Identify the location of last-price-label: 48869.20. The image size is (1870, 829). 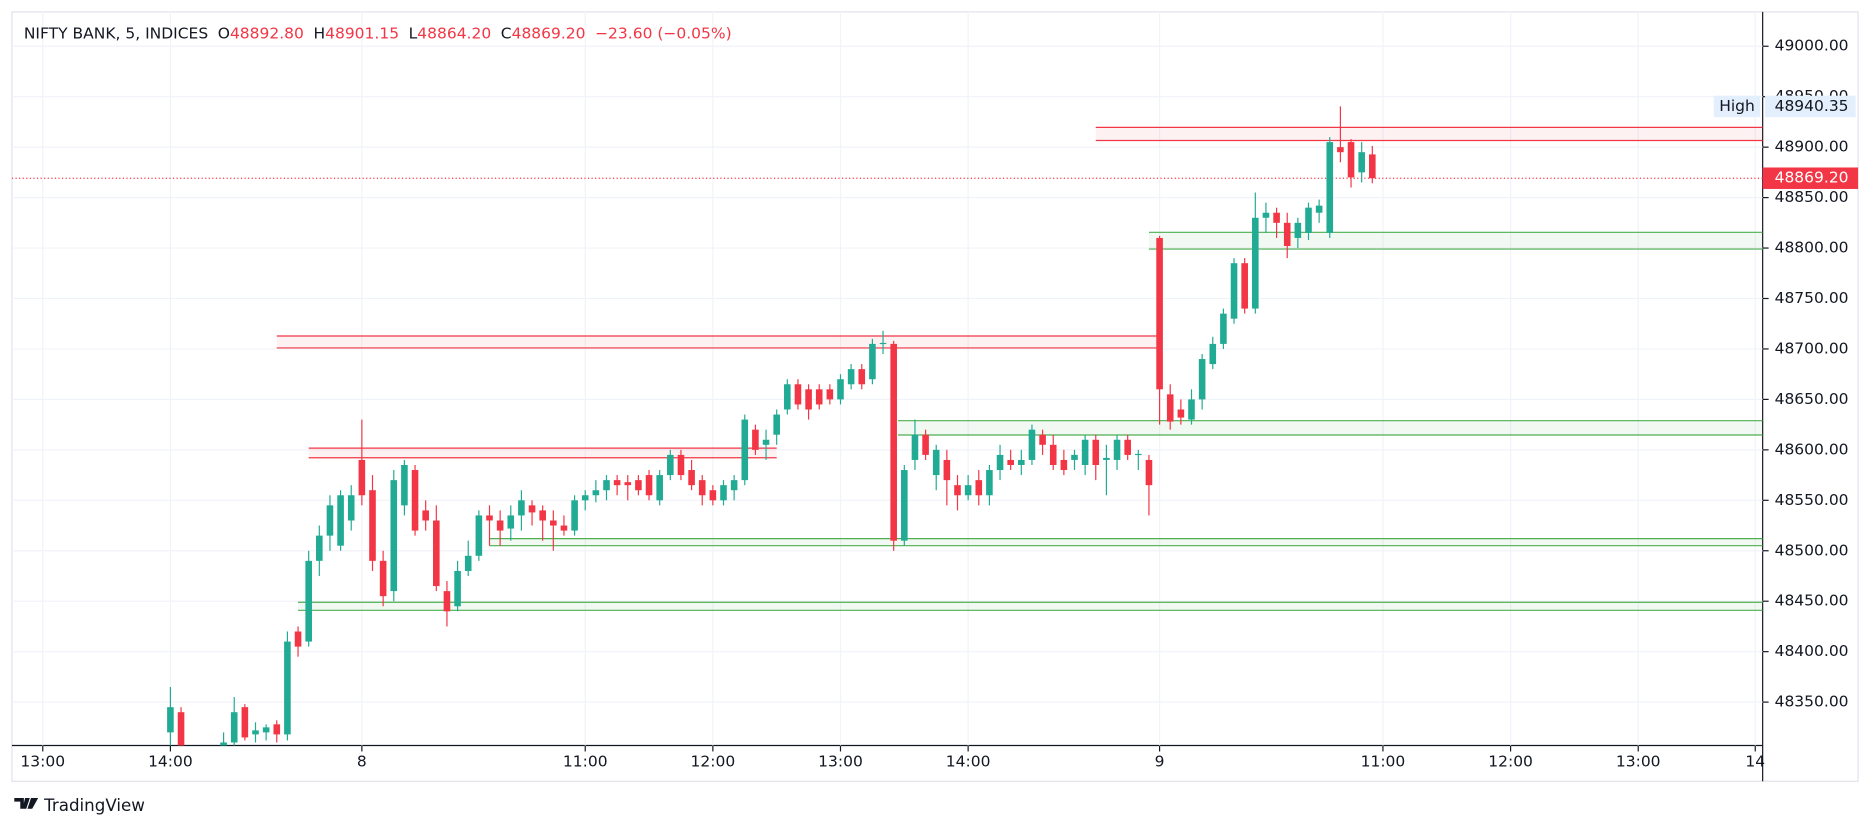
(1812, 178).